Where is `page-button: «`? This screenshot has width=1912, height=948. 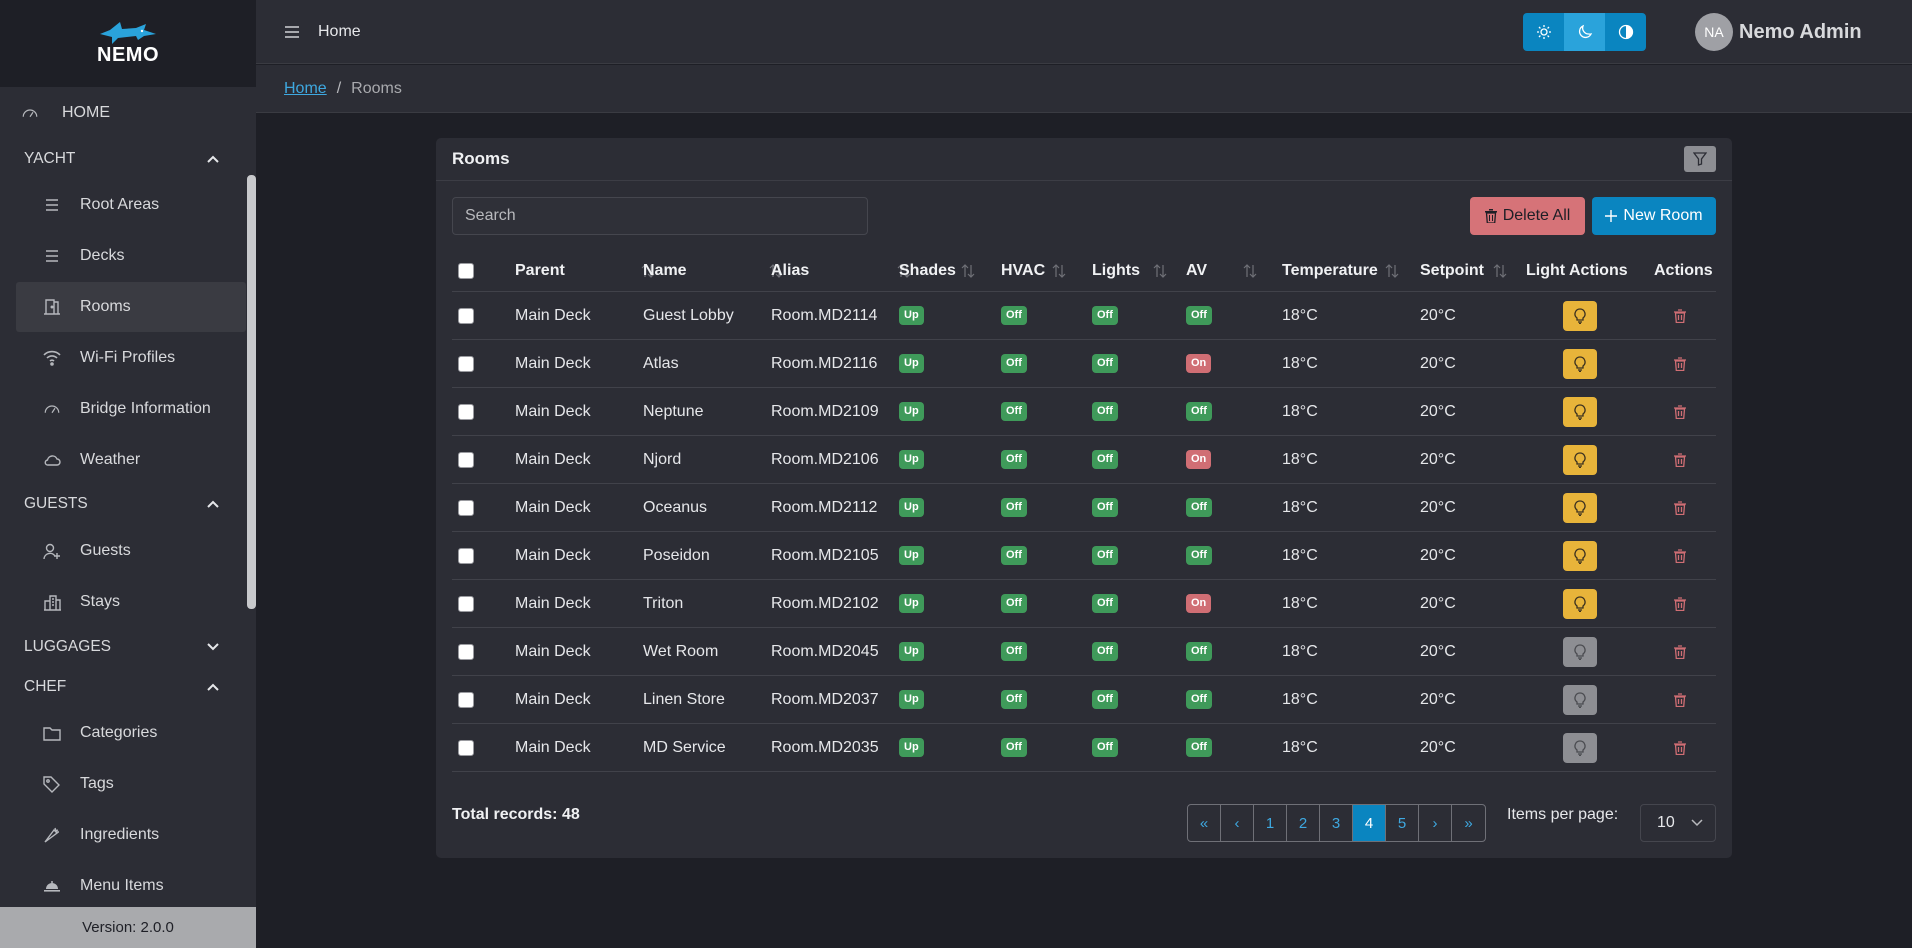
page-button: « is located at coordinates (1204, 823).